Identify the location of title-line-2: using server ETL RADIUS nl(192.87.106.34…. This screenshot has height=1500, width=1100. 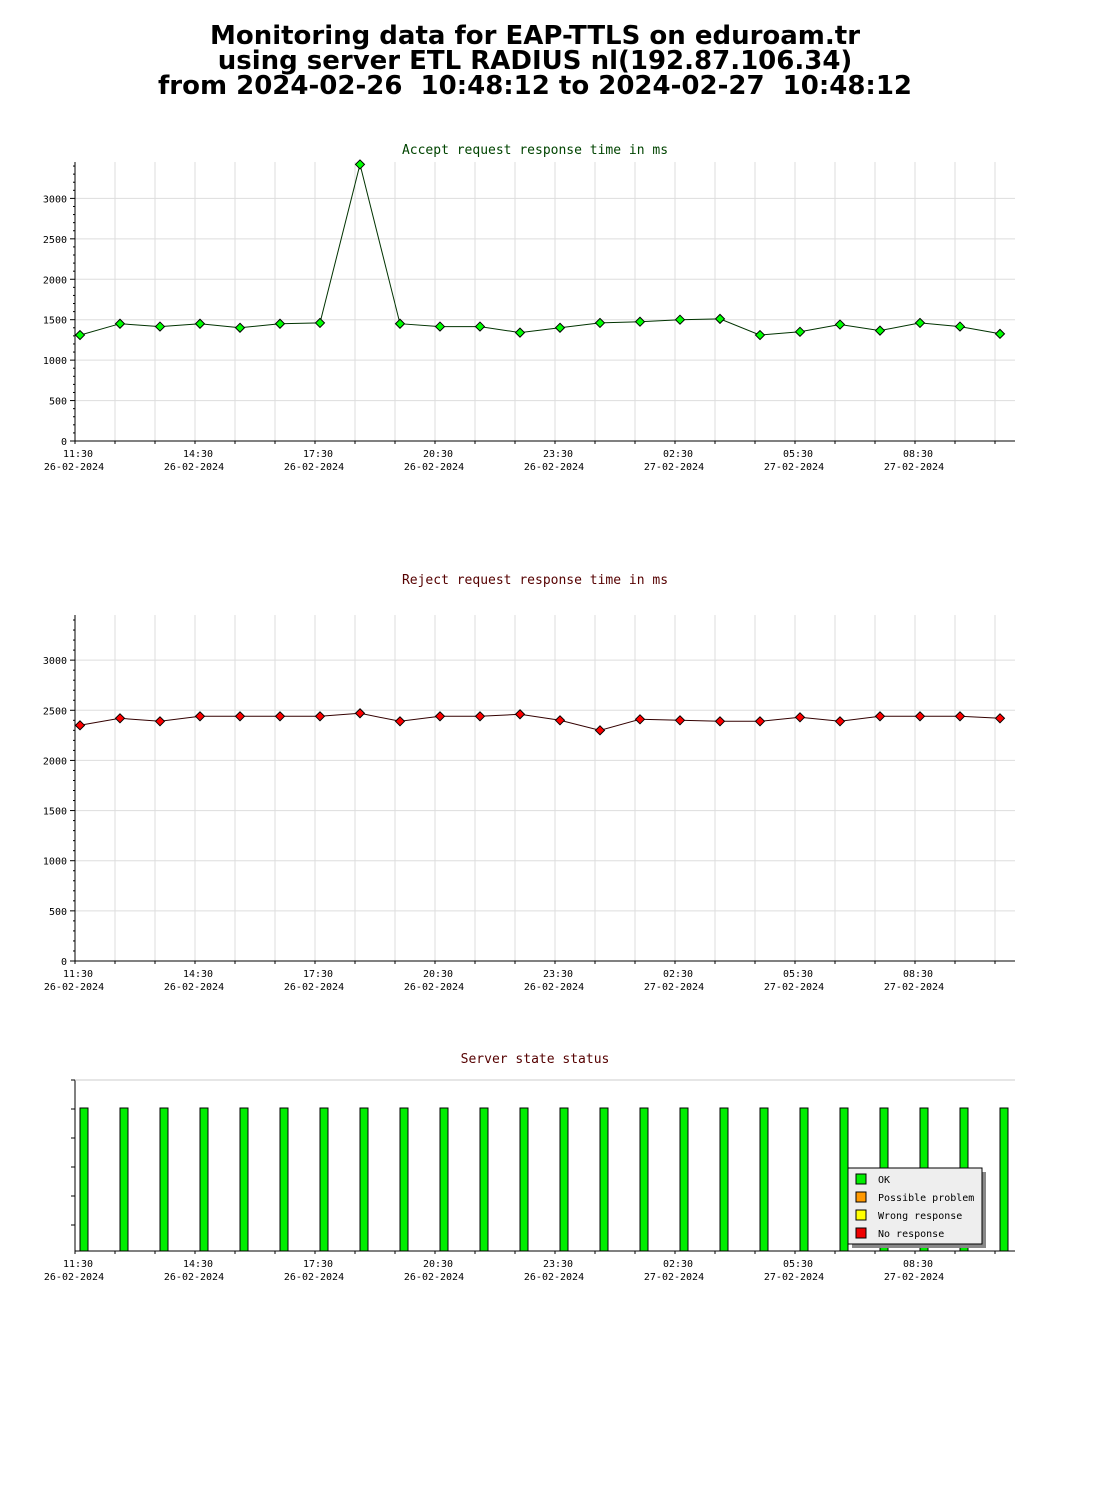
(535, 61).